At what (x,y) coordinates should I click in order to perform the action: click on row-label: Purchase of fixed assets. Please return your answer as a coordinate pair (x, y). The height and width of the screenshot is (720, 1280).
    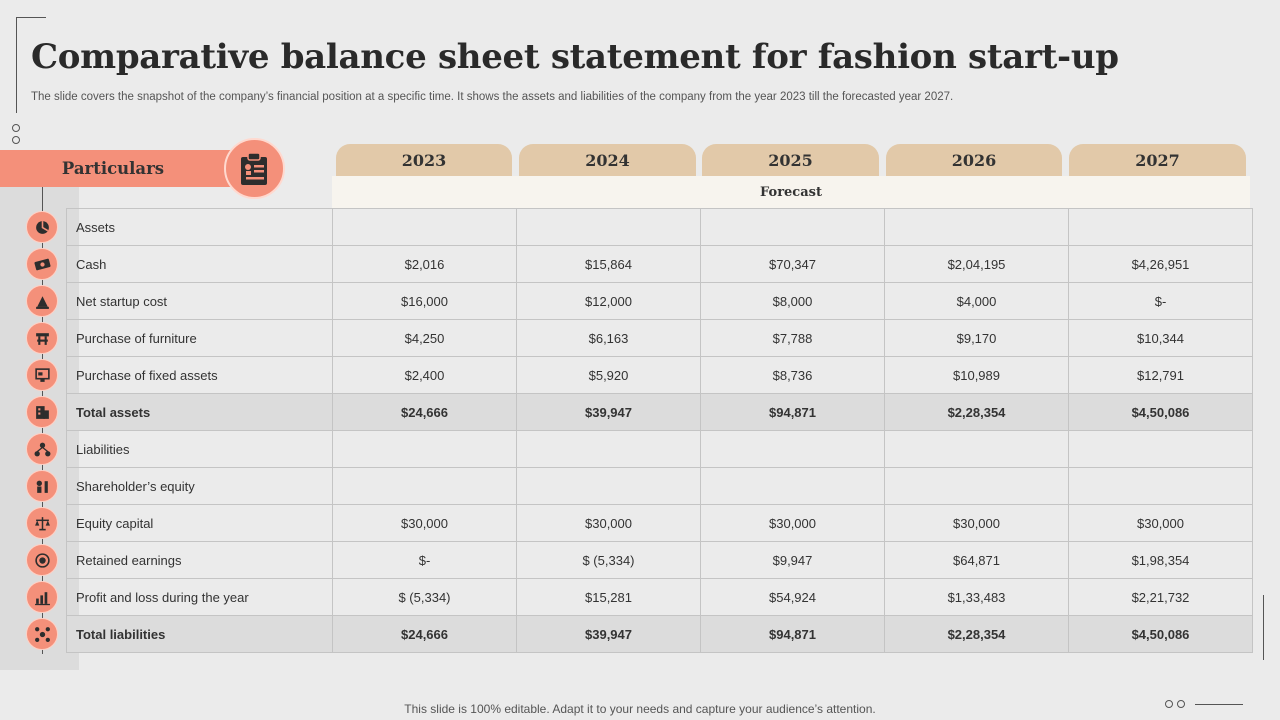
    Looking at the image, I should click on (199, 375).